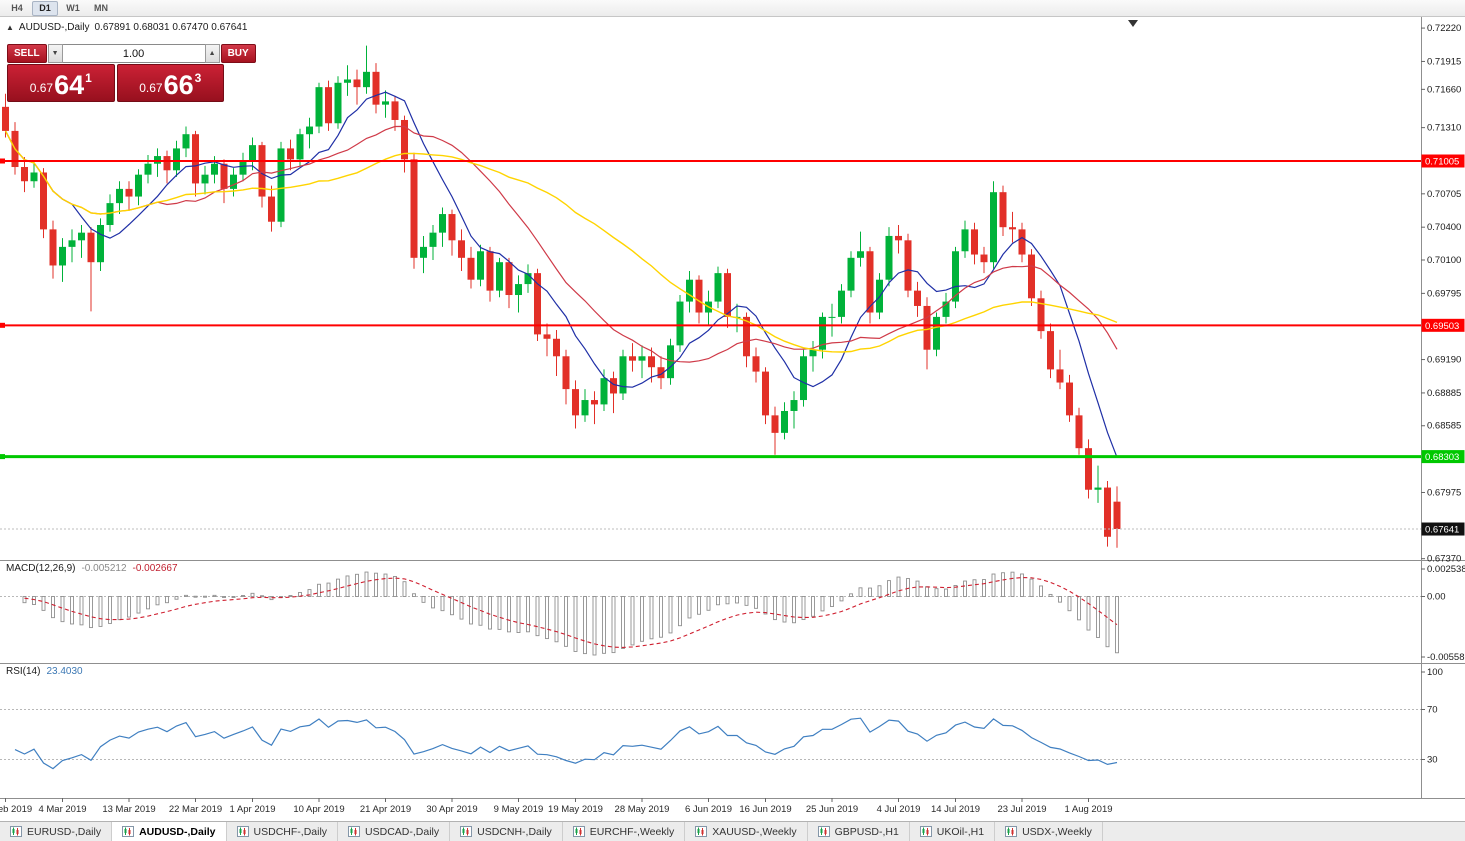 Image resolution: width=1465 pixels, height=841 pixels. What do you see at coordinates (128, 809) in the screenshot?
I see `svg-text: 13 Mar 2019` at bounding box center [128, 809].